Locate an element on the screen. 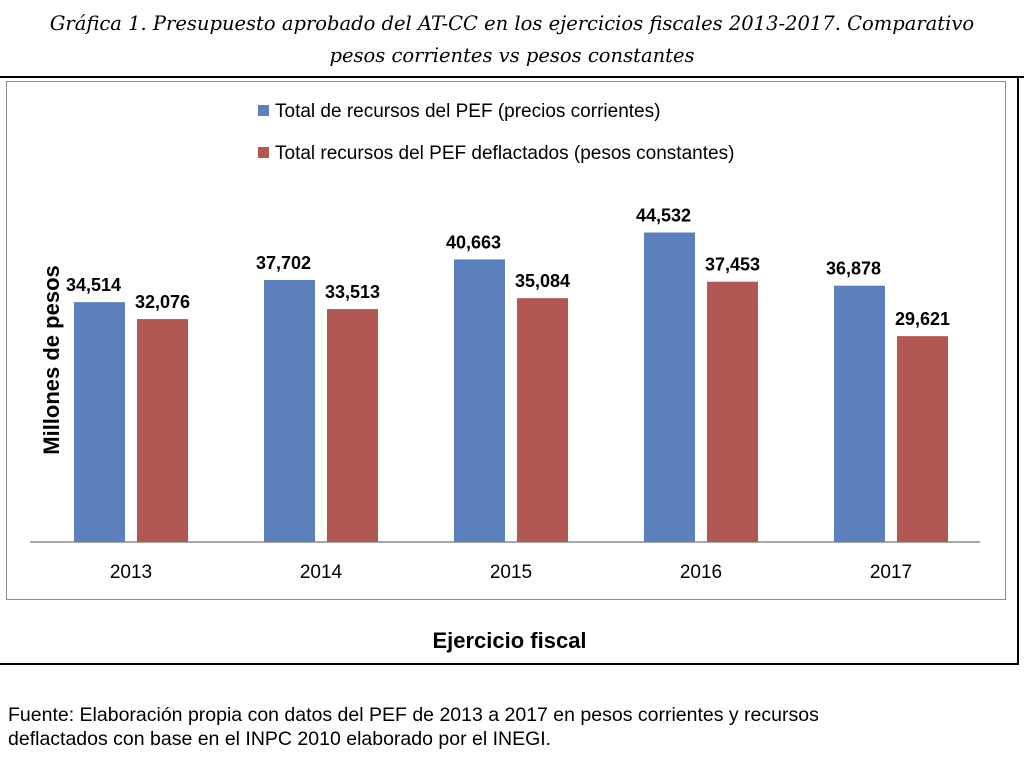 The width and height of the screenshot is (1024, 768). data-label-2017-series-1: 36,878 is located at coordinates (853, 269).